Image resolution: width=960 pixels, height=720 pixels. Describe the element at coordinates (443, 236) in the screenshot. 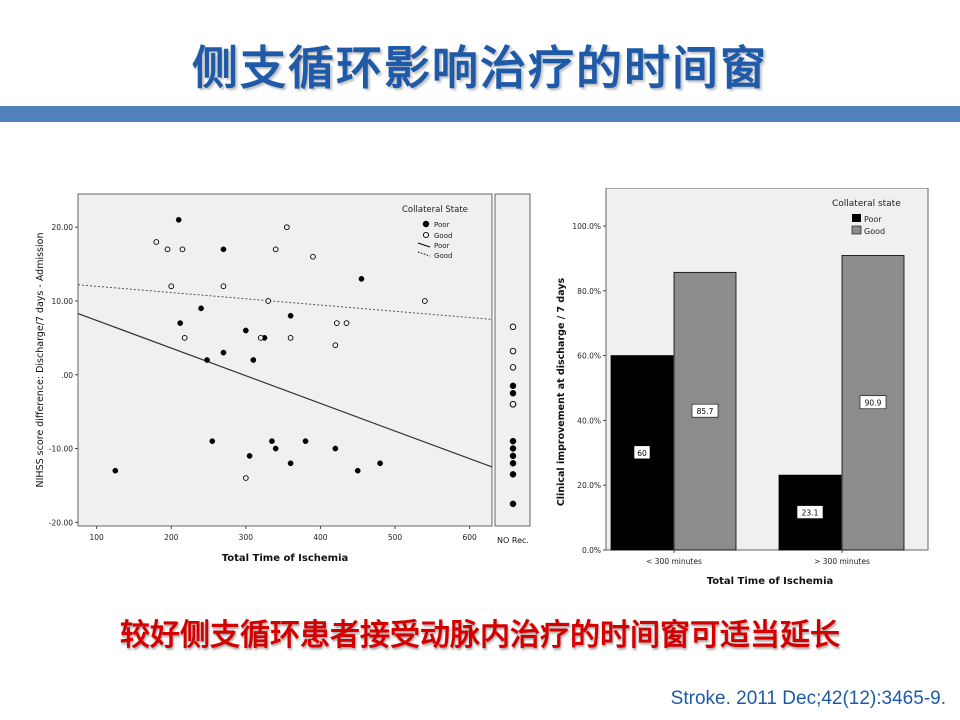

I see `legend-good-marker-label: Good` at that location.